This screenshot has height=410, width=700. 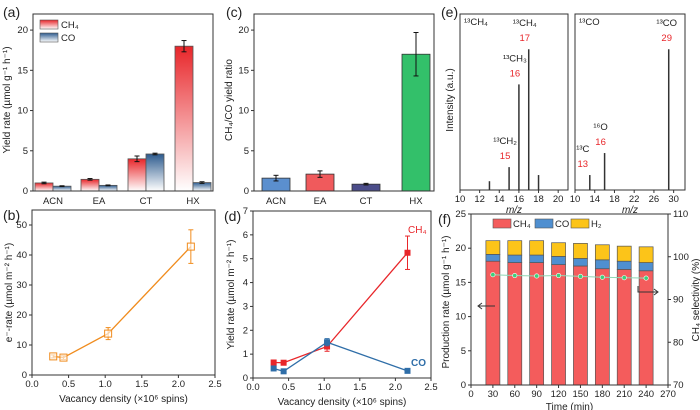 I want to click on peak-number: 15, so click(x=505, y=156).